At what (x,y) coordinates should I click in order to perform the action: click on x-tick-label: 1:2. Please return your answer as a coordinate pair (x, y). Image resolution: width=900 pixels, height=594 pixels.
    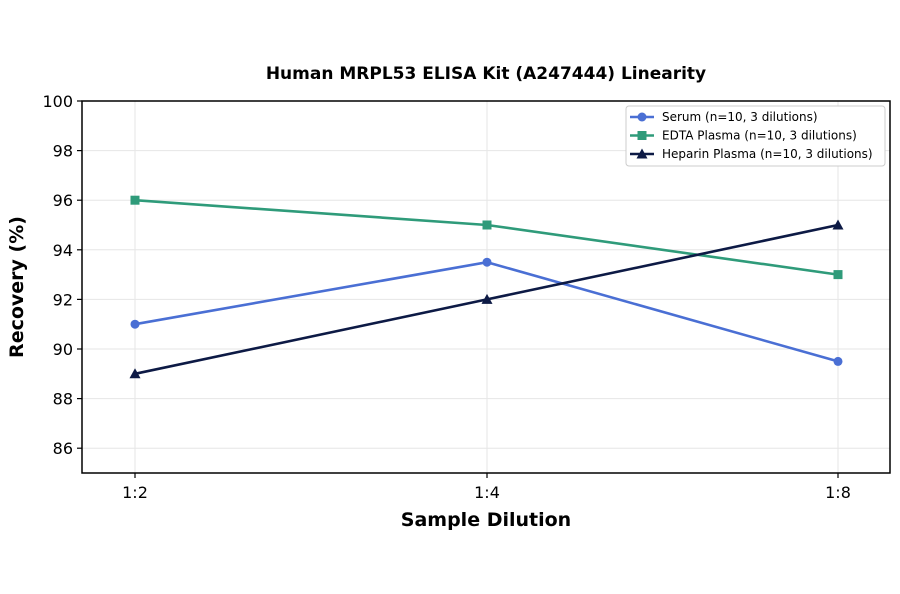
    Looking at the image, I should click on (135, 492).